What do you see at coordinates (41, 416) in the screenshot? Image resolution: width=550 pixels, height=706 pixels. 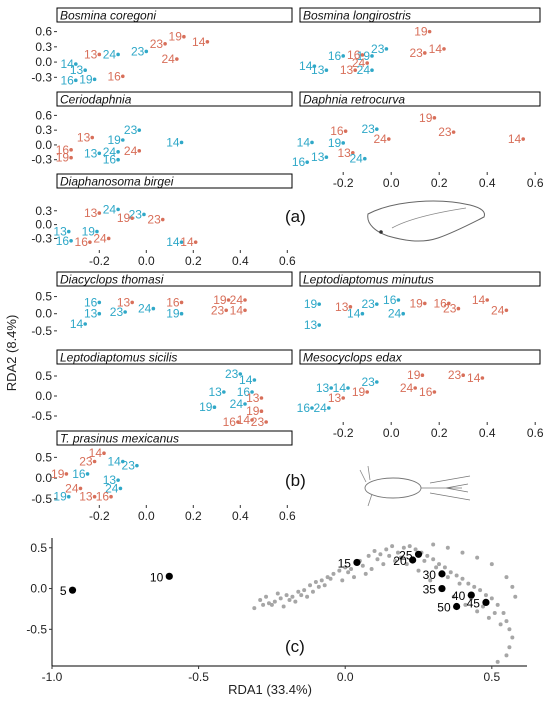 I see `y-tick-label: -0.5` at bounding box center [41, 416].